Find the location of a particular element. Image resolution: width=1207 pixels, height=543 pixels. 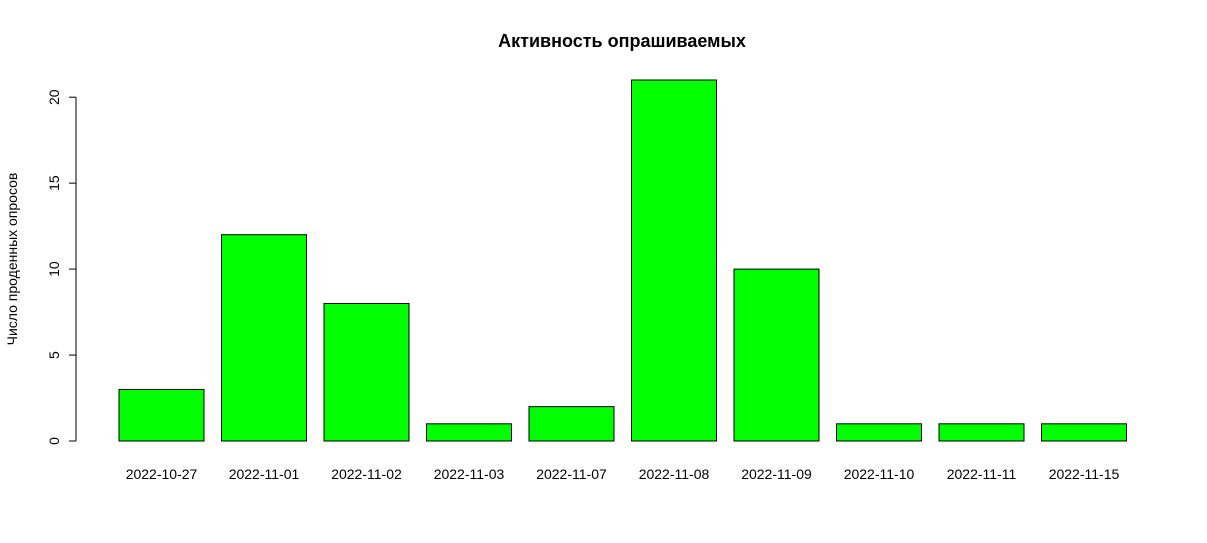

y-tick-label: 15 is located at coordinates (54, 183).